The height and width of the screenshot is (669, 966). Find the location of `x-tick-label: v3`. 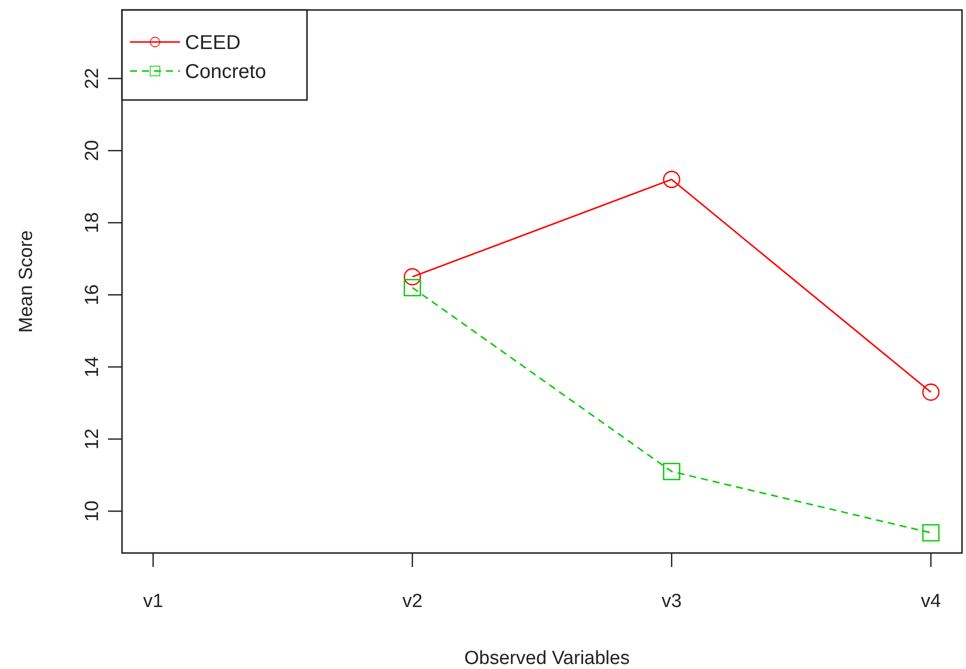

x-tick-label: v3 is located at coordinates (672, 601).